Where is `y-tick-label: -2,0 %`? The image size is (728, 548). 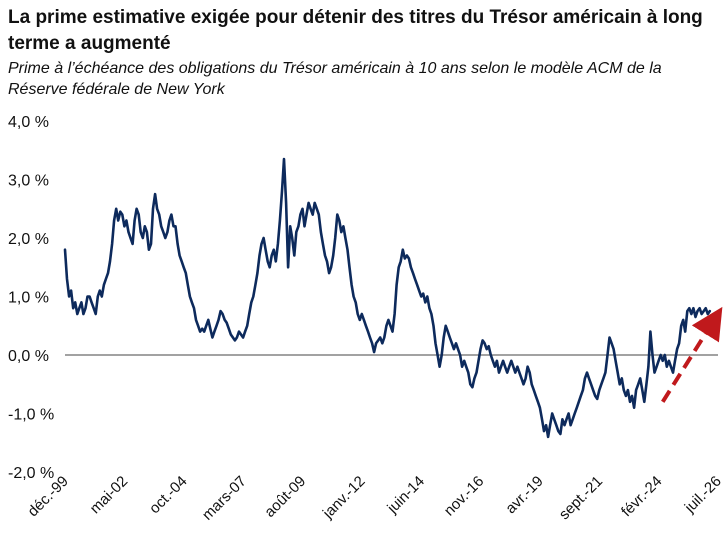 y-tick-label: -2,0 % is located at coordinates (31, 473).